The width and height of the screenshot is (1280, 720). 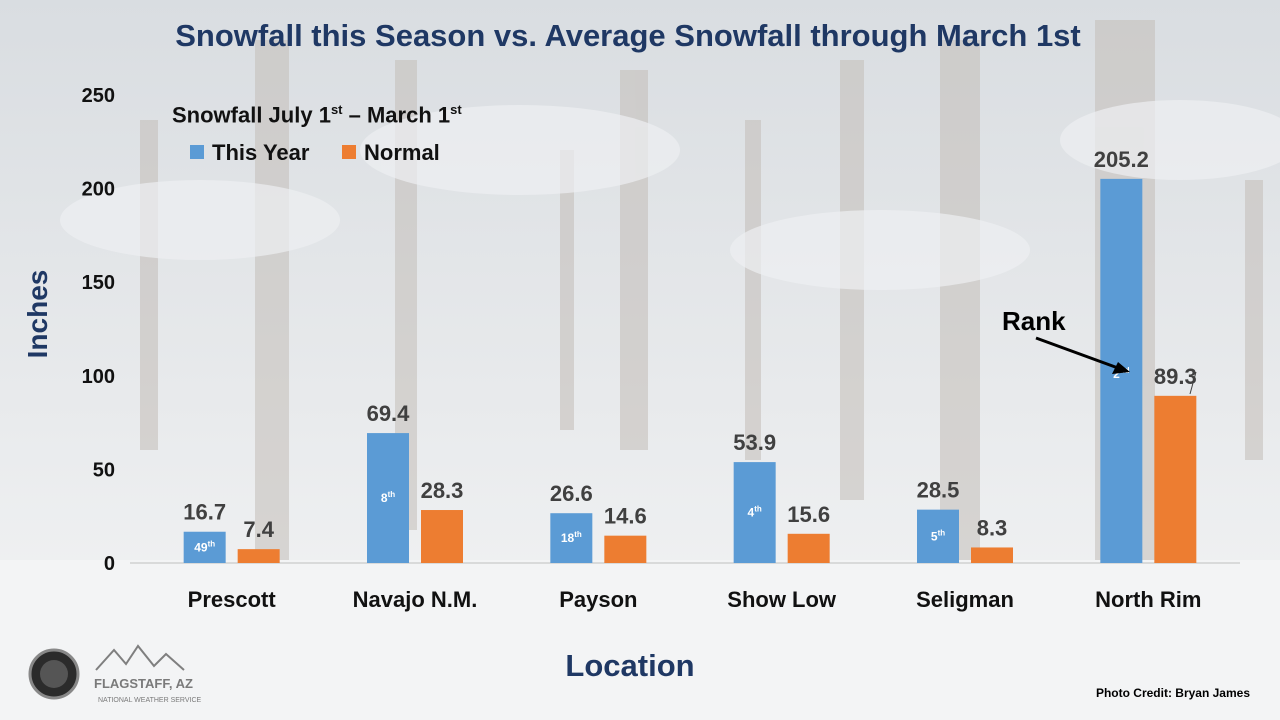 What do you see at coordinates (115, 674) in the screenshot?
I see `nws-flagstaff-logo: FLAGSTAFF, AZ NATIONAL WEATHER SERVICE` at bounding box center [115, 674].